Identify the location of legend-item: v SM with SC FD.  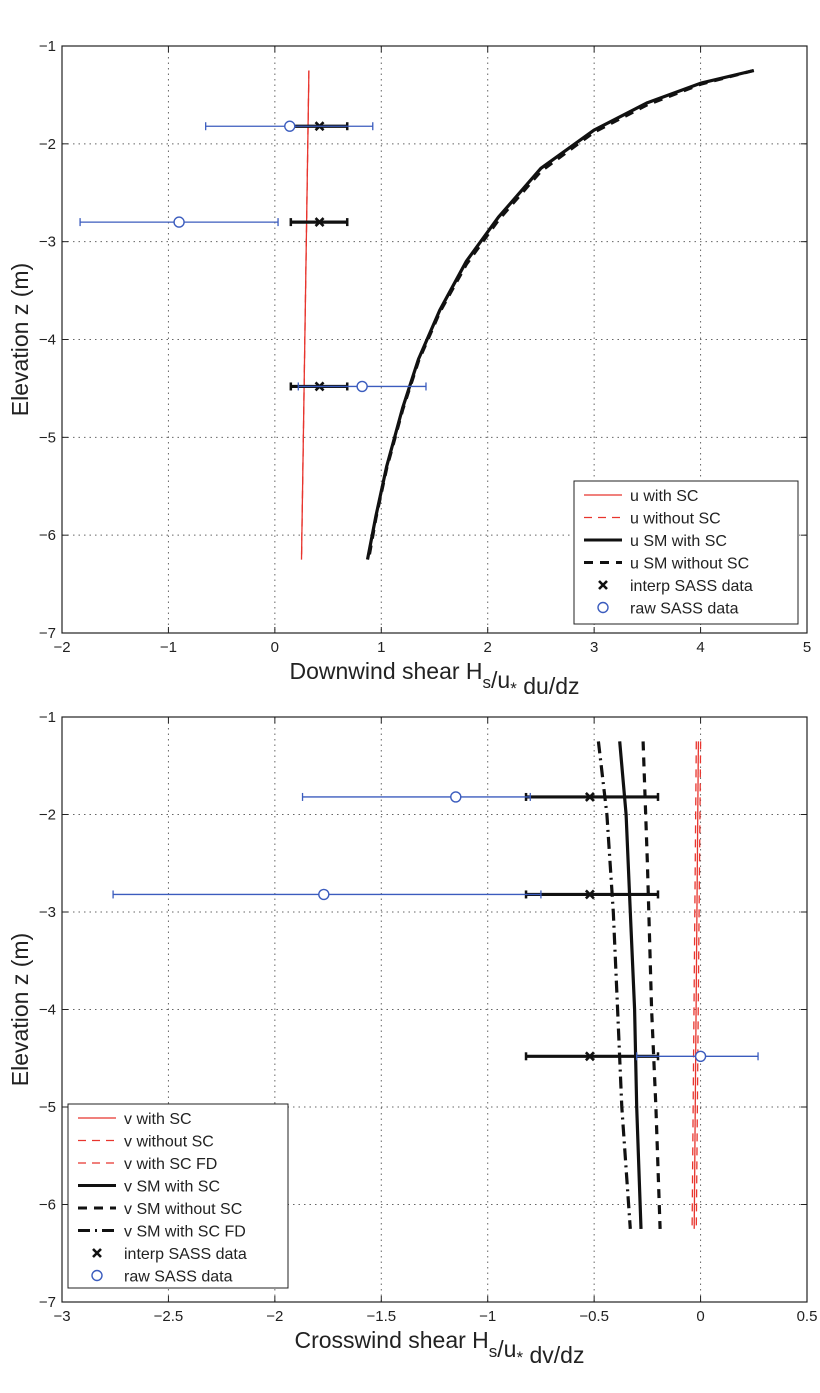
(162, 1232).